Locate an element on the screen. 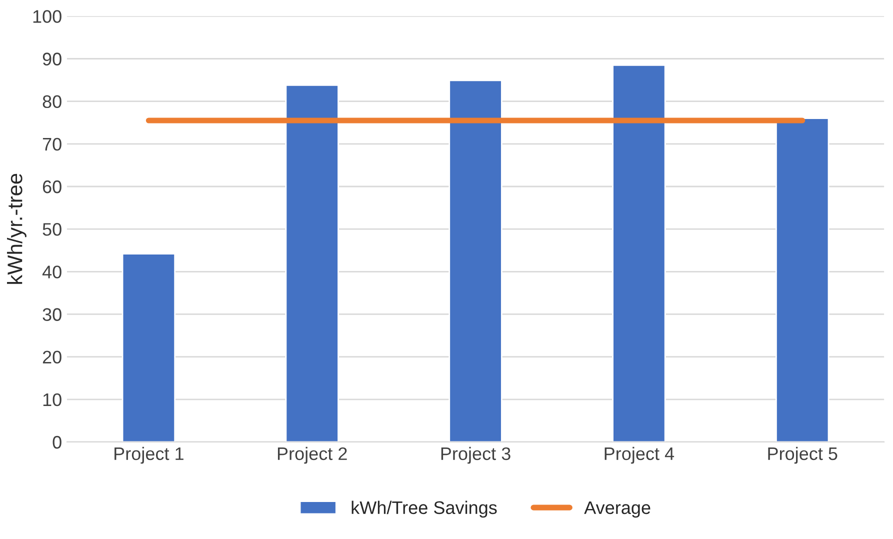 This screenshot has height=539, width=893. y-tick-label: 90 is located at coordinates (52, 59).